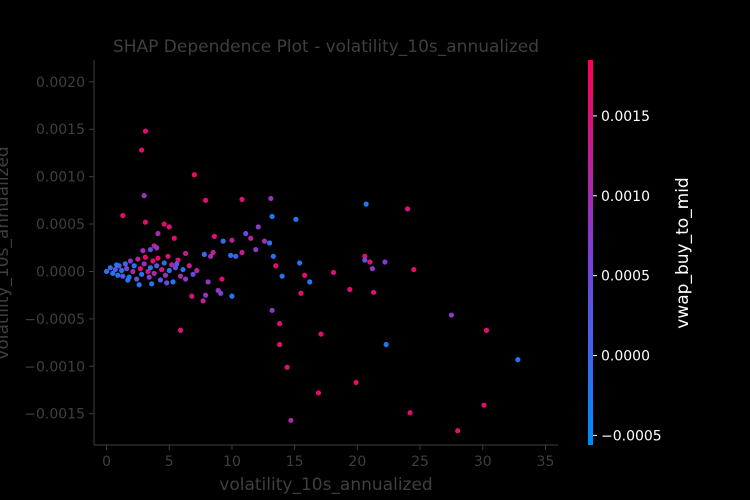 The height and width of the screenshot is (500, 750). I want to click on y-tick-label: 0.0015, so click(60, 130).